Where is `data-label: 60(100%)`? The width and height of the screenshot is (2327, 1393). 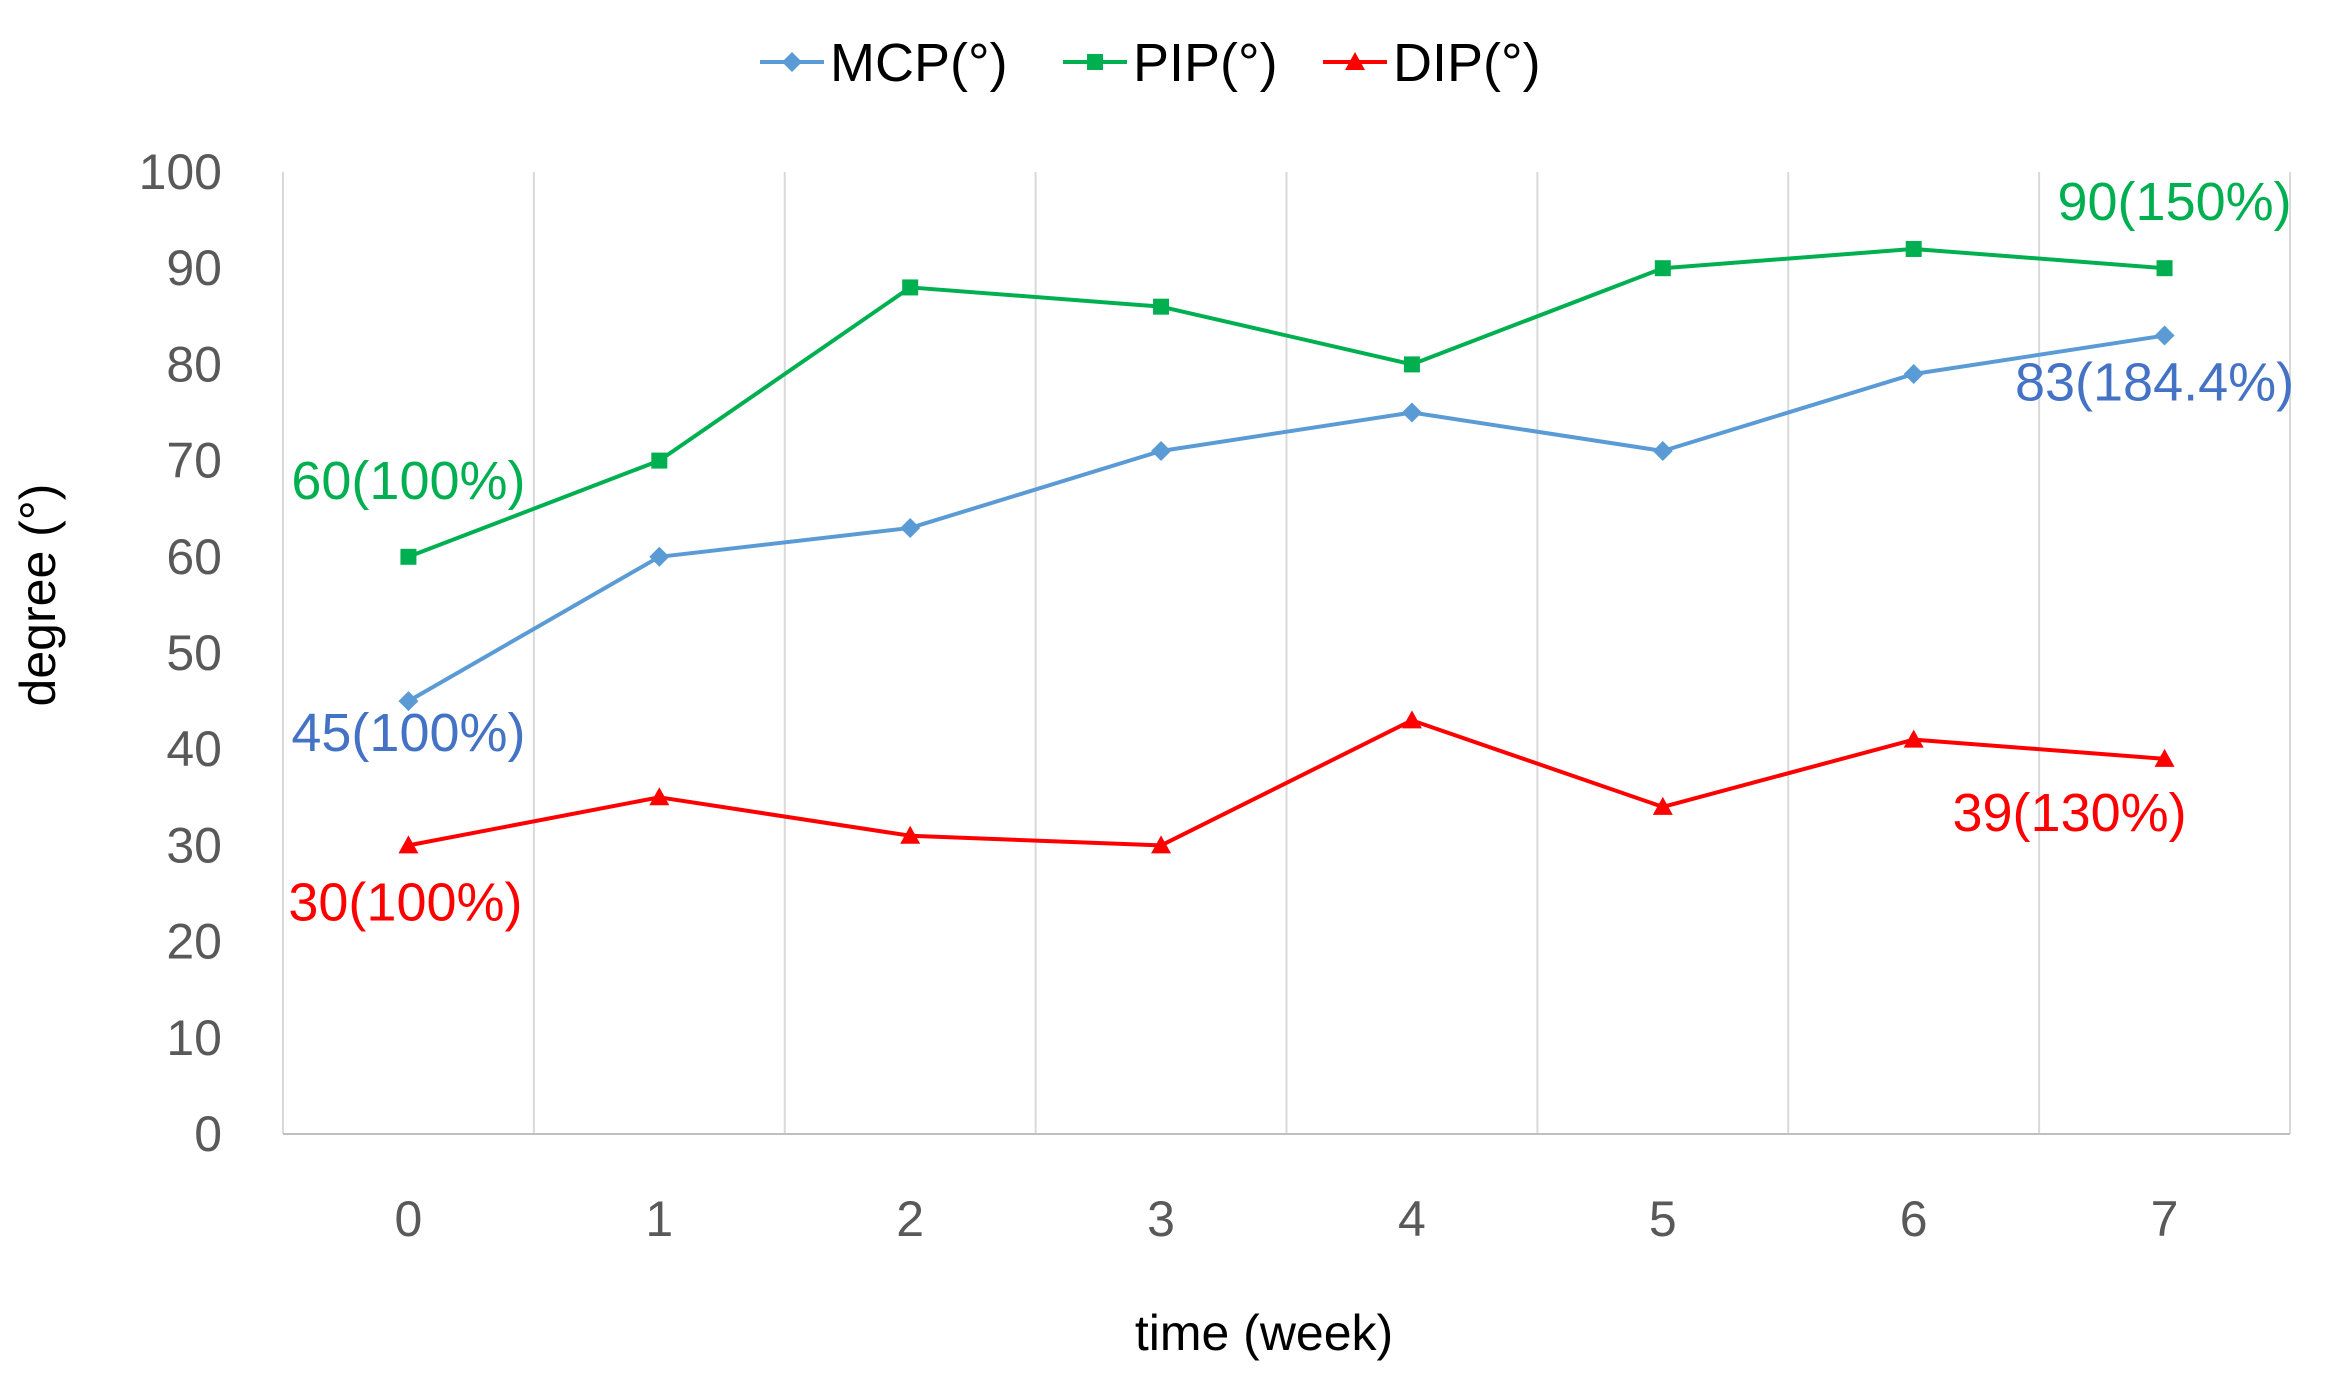
data-label: 60(100%) is located at coordinates (408, 481).